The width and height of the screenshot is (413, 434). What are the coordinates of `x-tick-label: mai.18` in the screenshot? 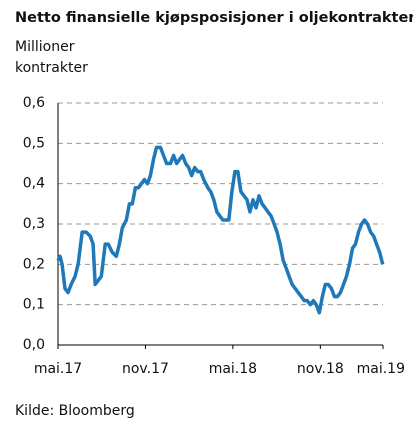 It's located at (233, 369).